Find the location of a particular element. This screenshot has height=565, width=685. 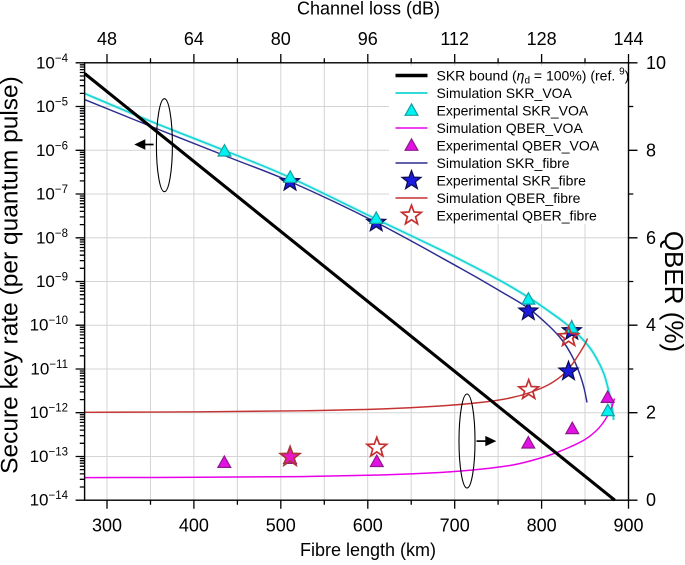

svg-text: 900 is located at coordinates (628, 526).